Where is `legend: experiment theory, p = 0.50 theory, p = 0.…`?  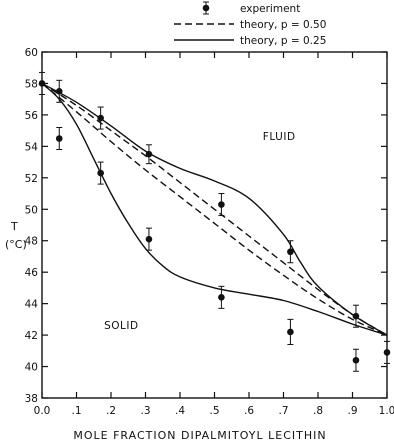 legend: experiment theory, p = 0.50 theory, p = 0.… is located at coordinates (250, 24).